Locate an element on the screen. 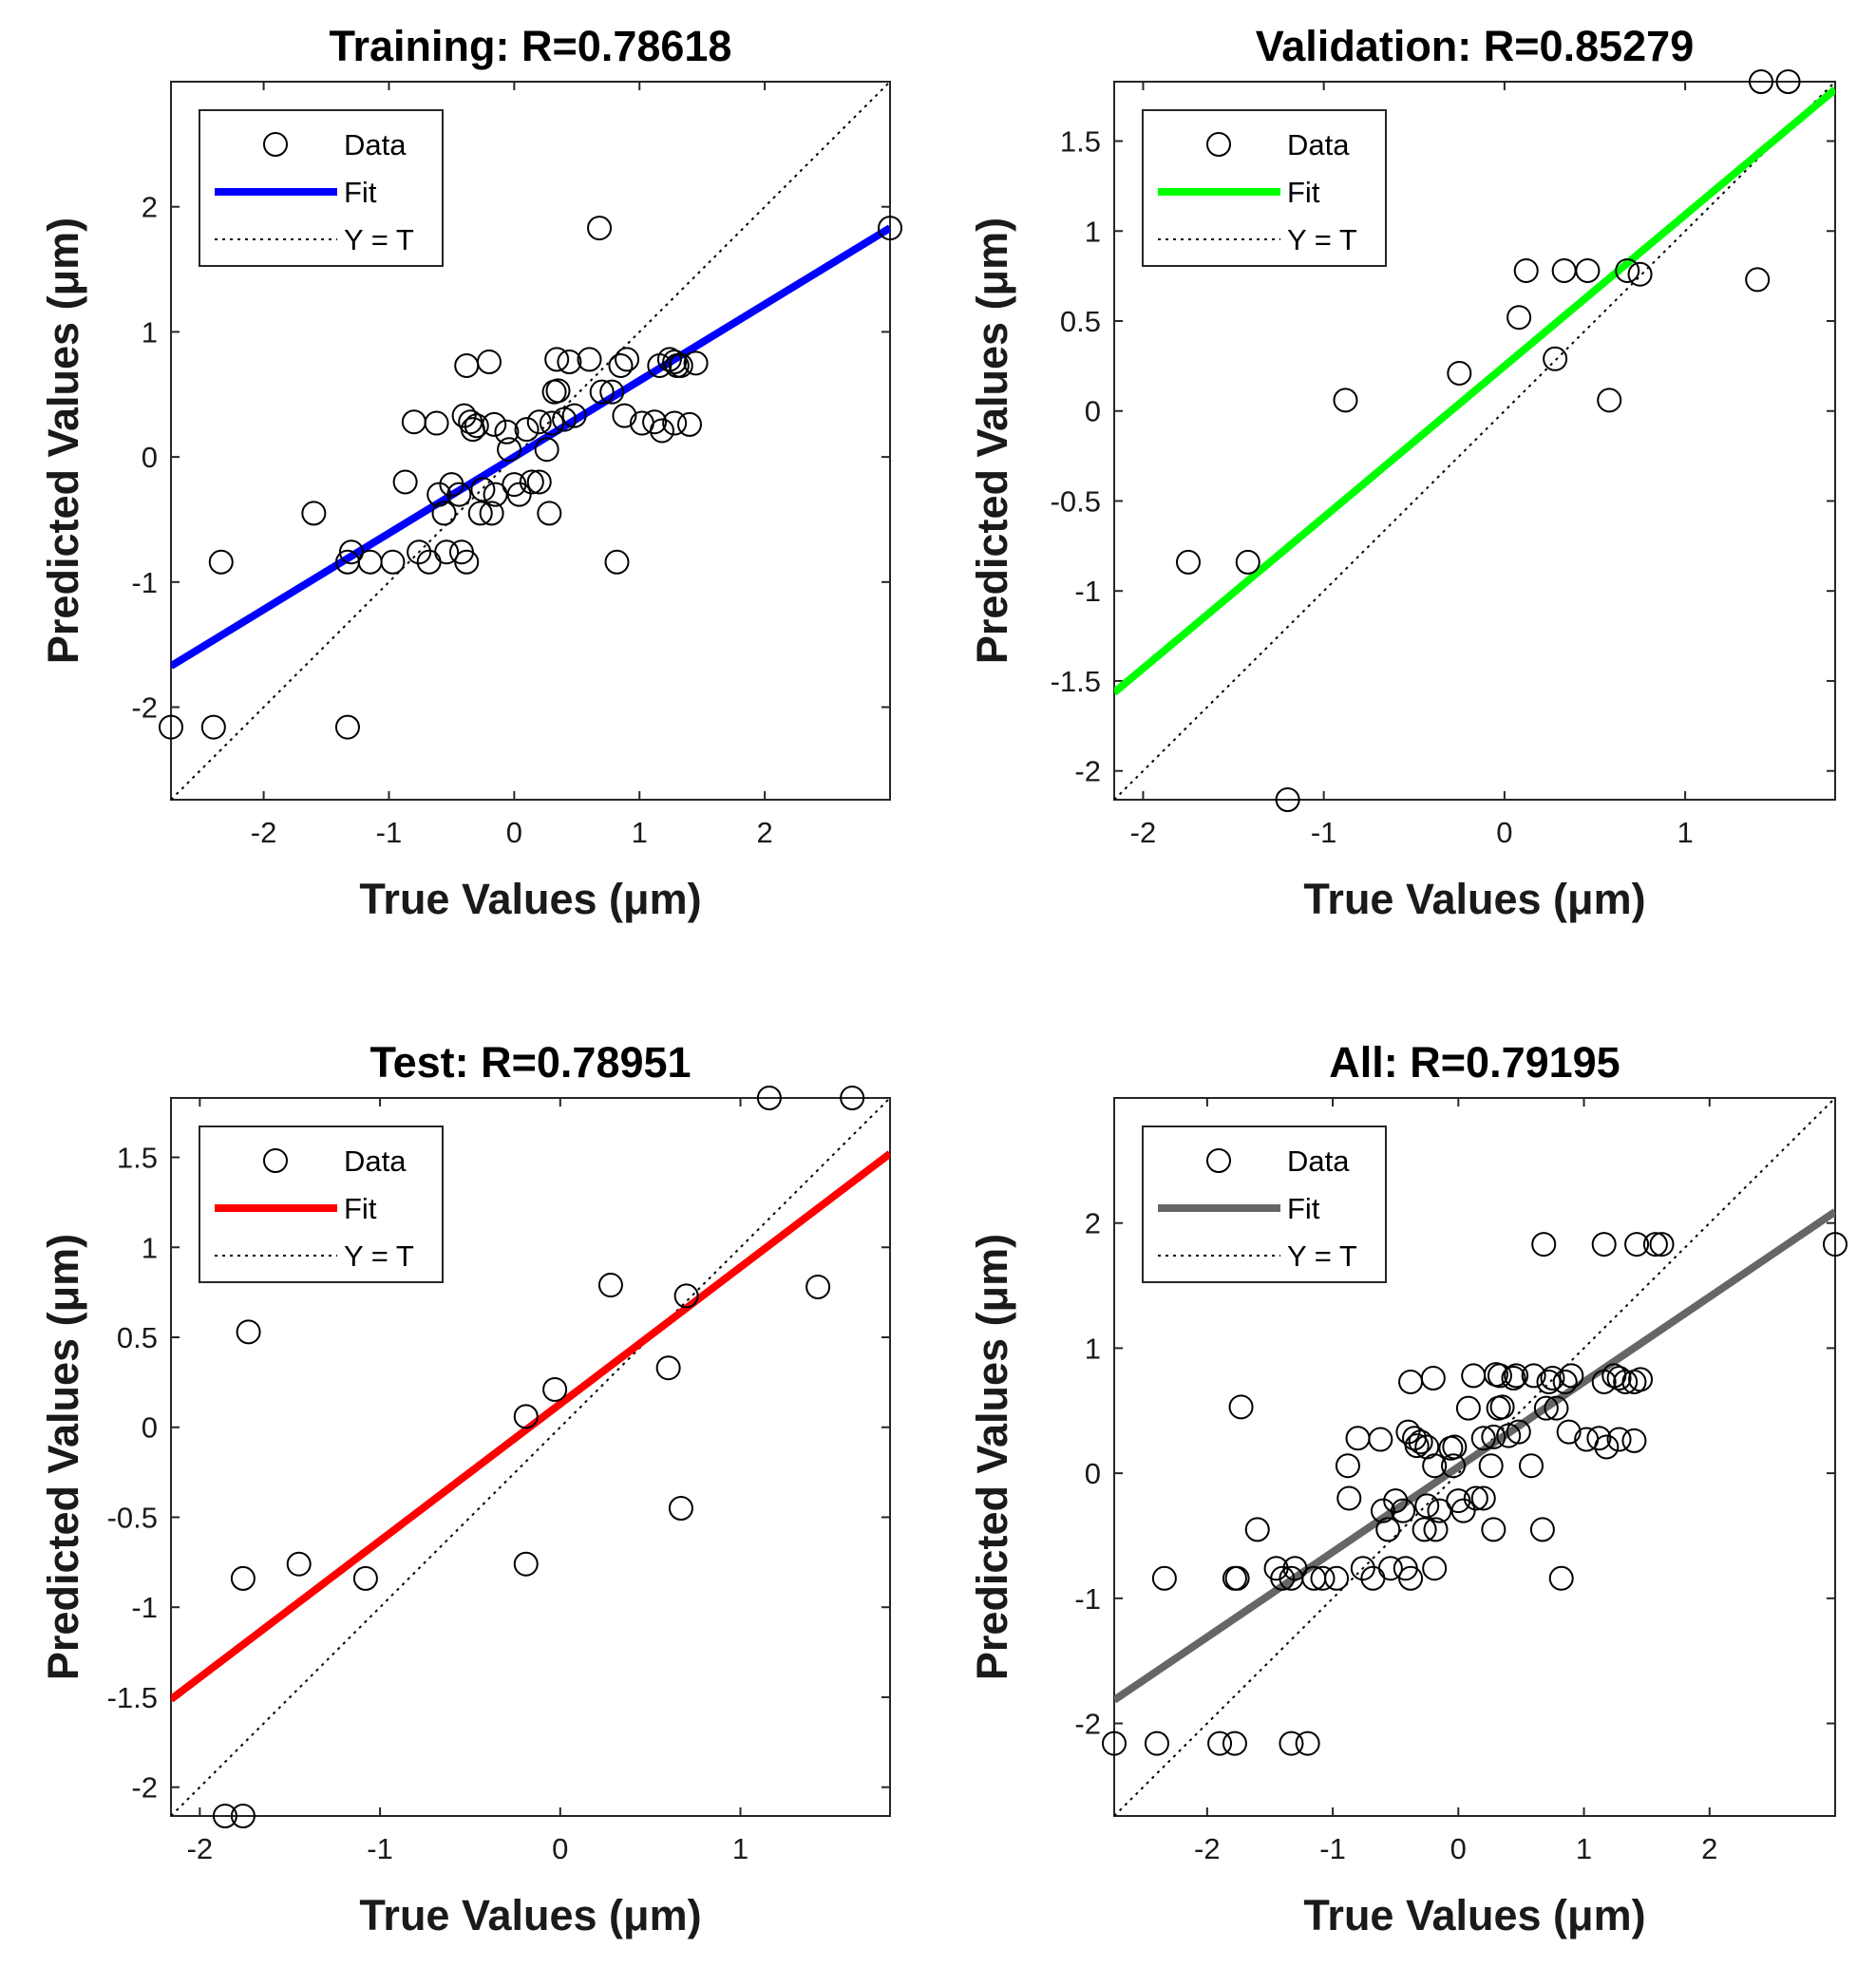  chart-title: Test: R=0.78951 is located at coordinates (531, 1062).